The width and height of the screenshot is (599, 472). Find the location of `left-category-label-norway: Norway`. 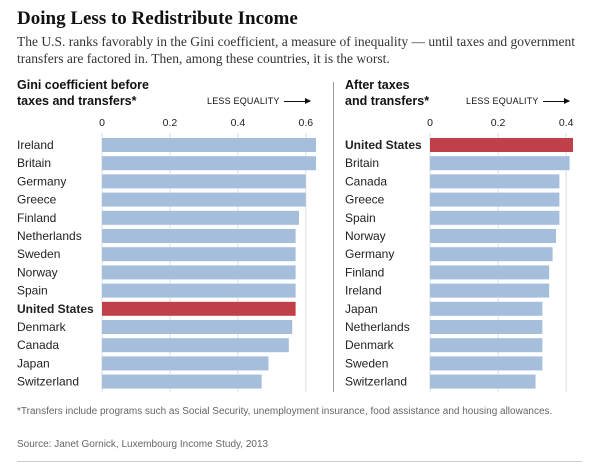

left-category-label-norway: Norway is located at coordinates (37, 272).